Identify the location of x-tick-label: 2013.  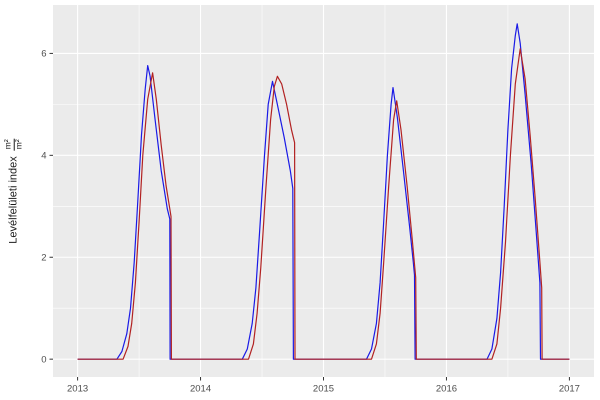
(77, 389).